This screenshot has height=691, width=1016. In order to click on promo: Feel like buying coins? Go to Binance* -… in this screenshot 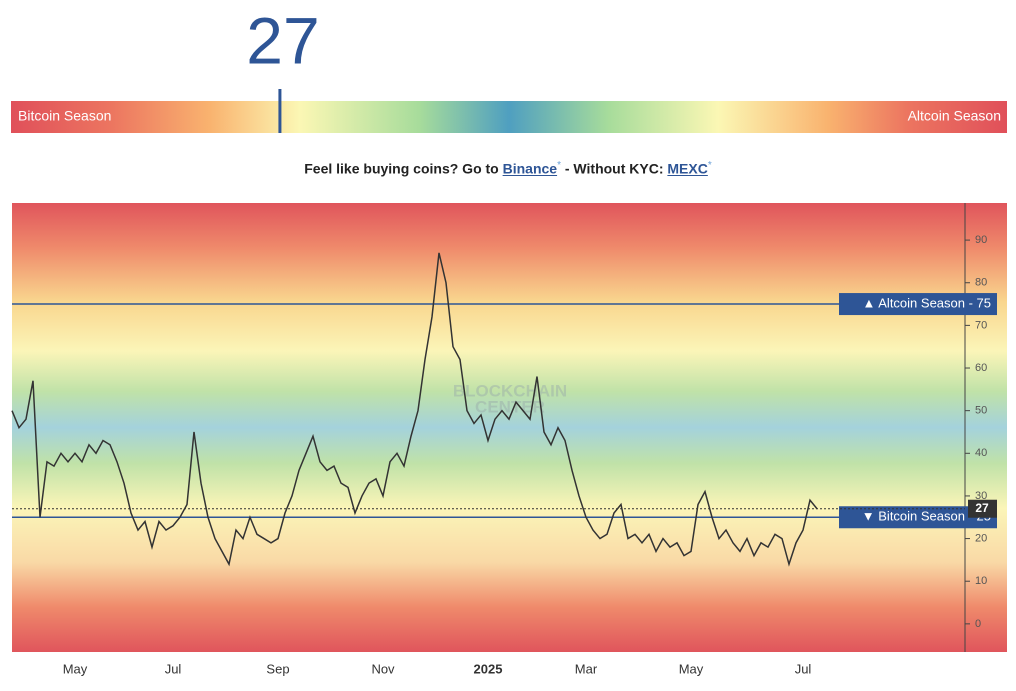, I will do `click(508, 168)`.